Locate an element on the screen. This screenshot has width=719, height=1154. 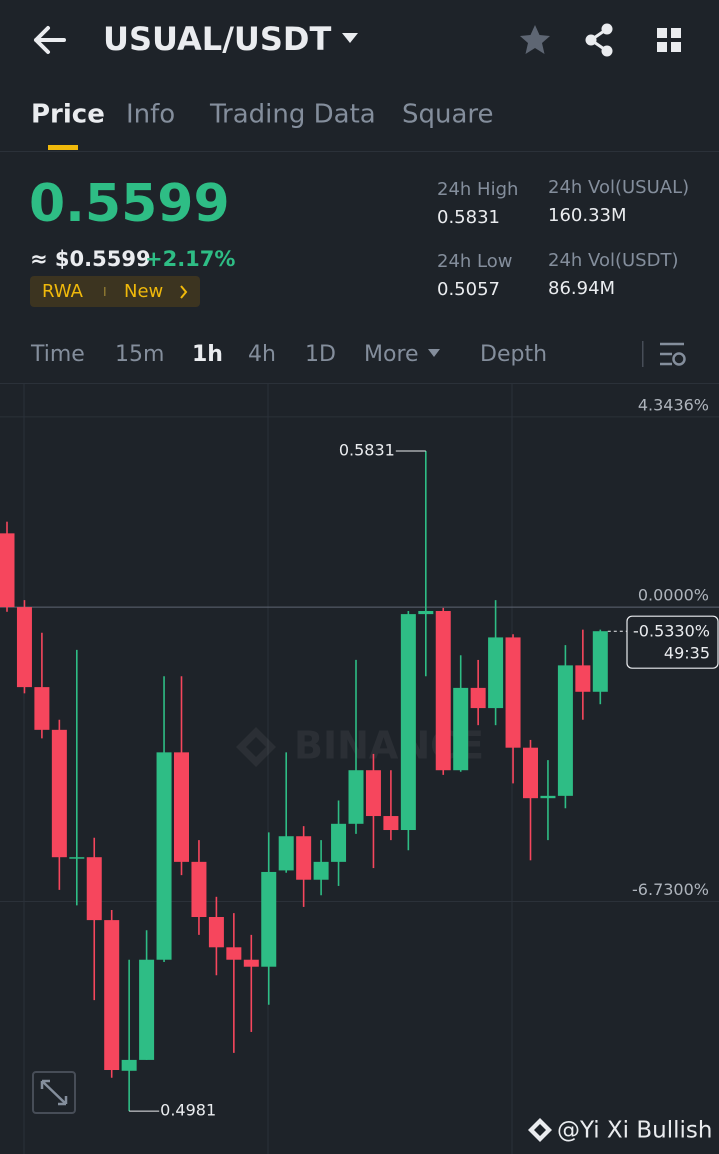
share-icon is located at coordinates (599, 40).